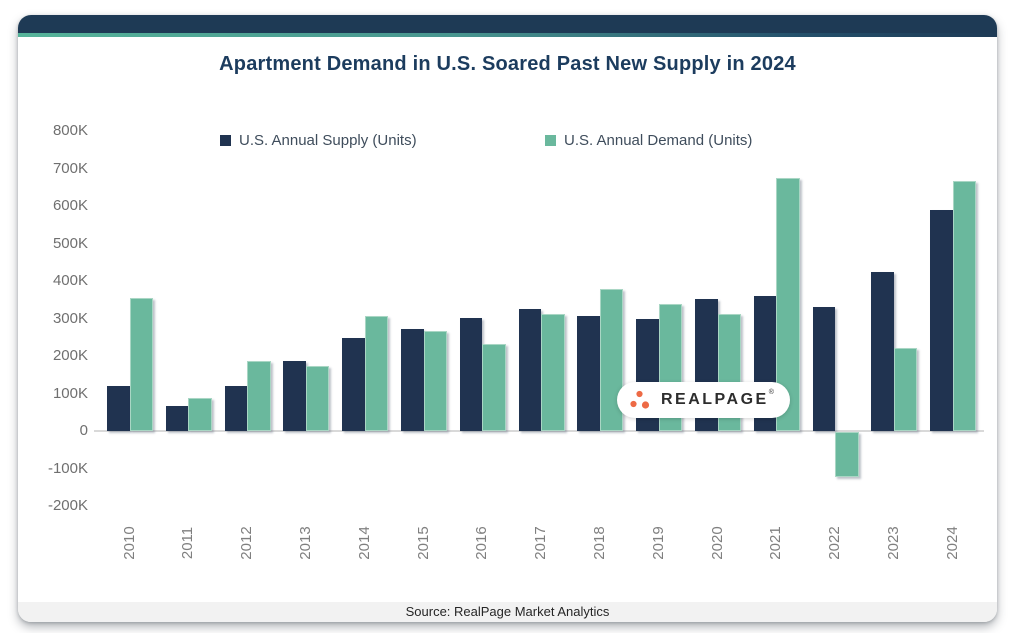 This screenshot has height=633, width=1020. Describe the element at coordinates (658, 543) in the screenshot. I see `x-axis-label-2019: 2019` at that location.